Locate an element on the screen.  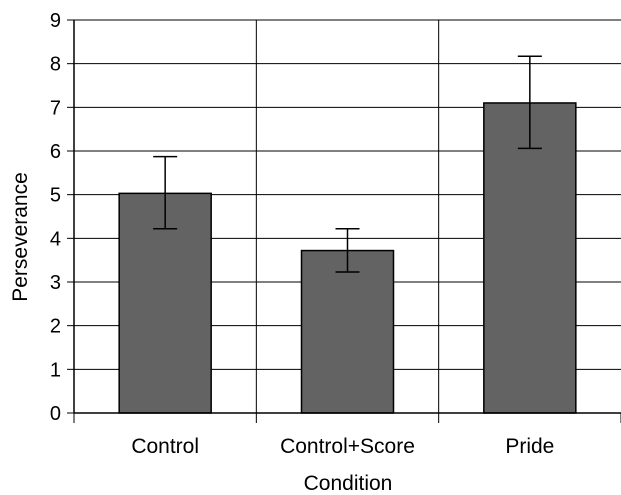
bar-control-score is located at coordinates (347, 331).